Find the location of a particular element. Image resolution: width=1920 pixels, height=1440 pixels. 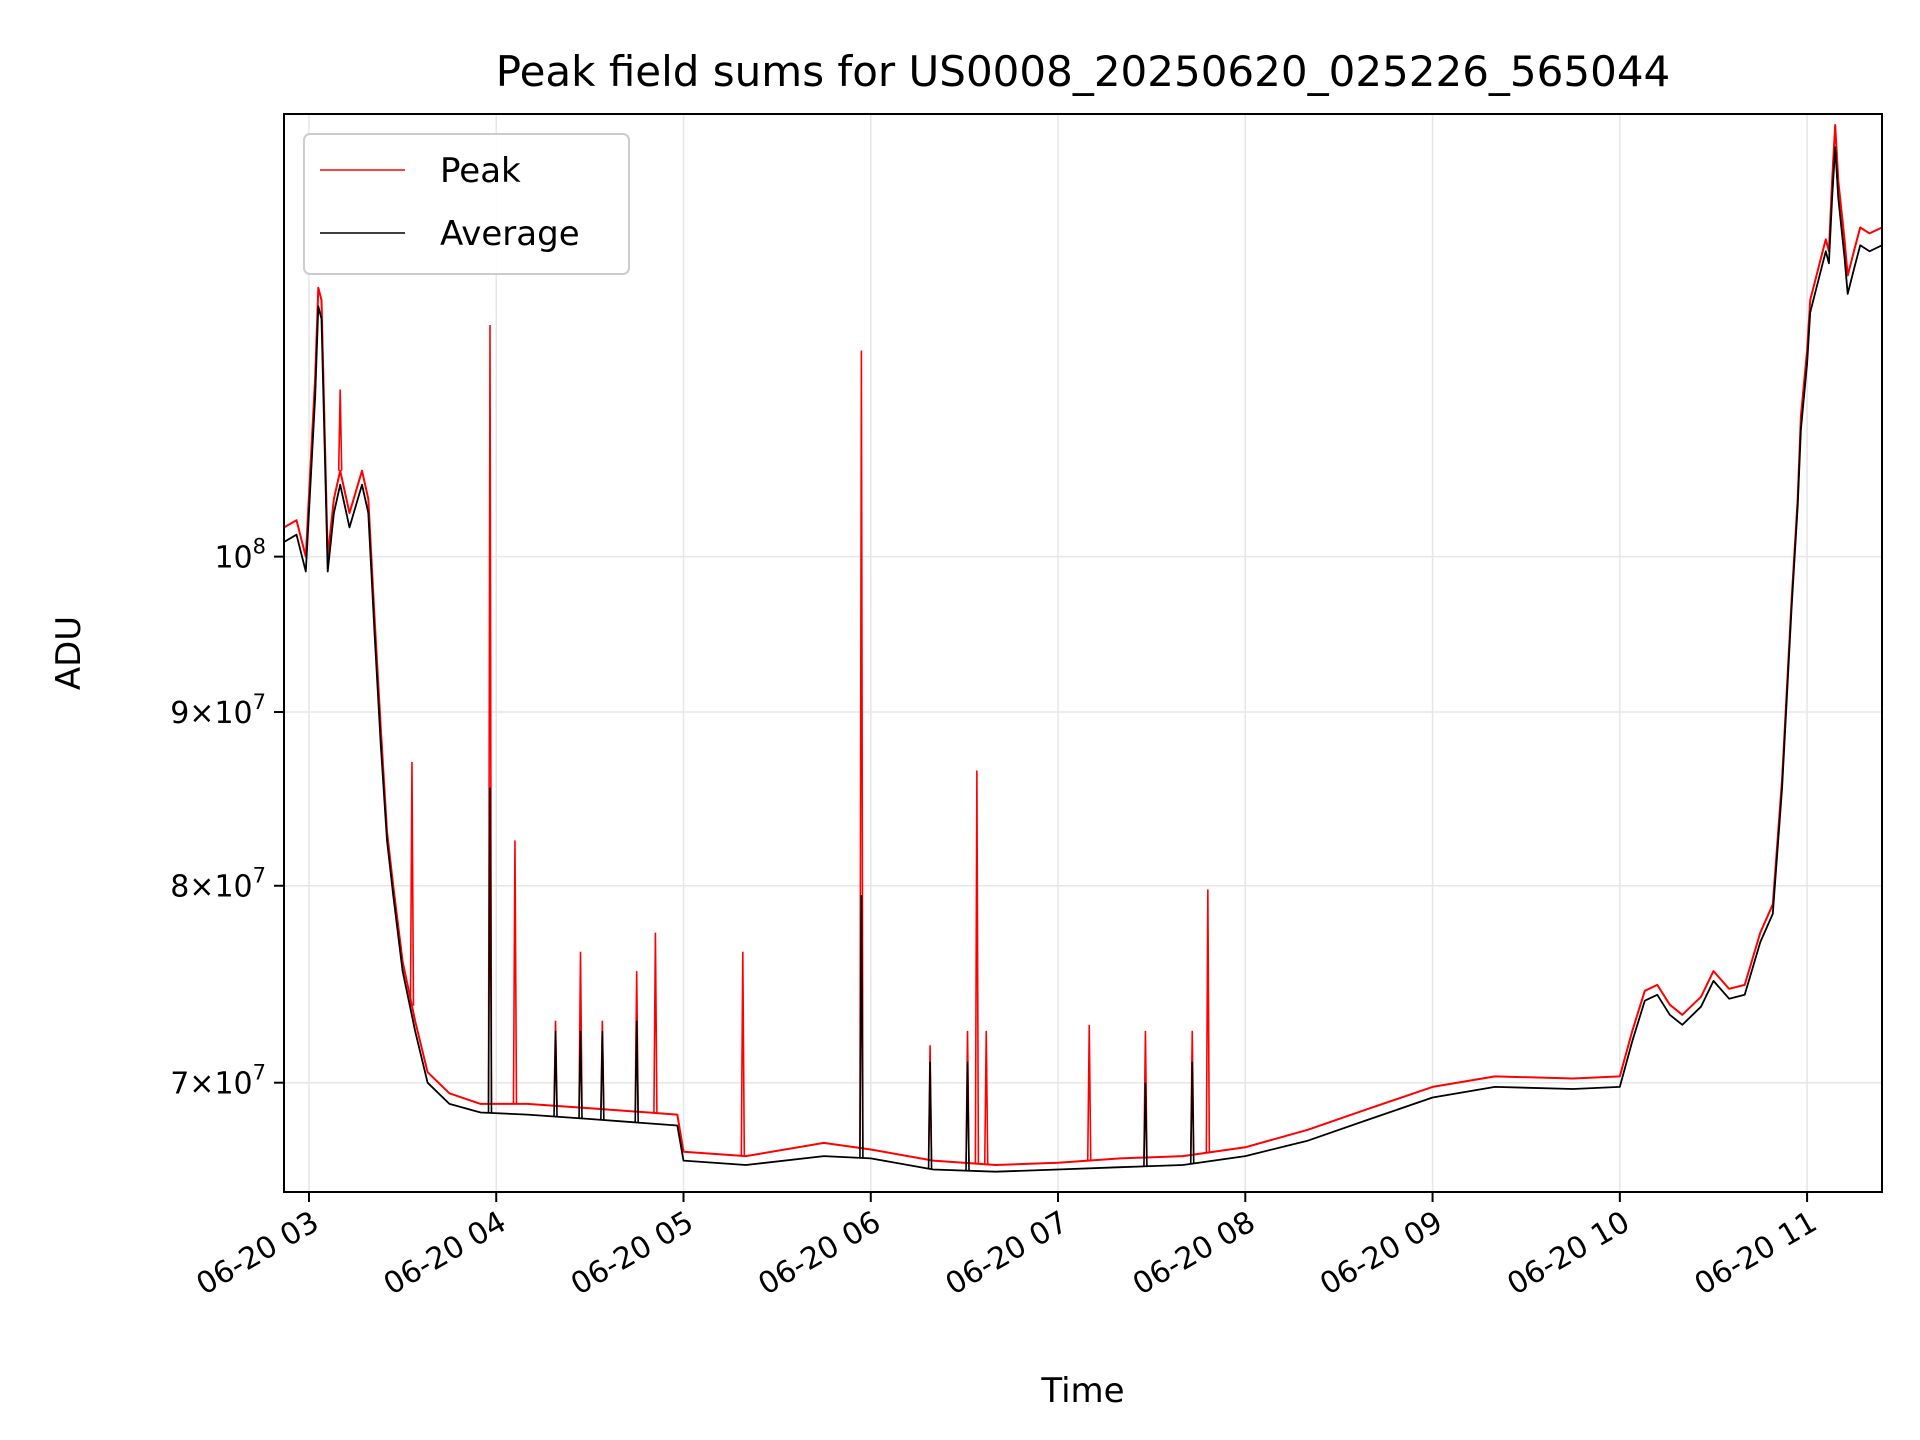

legend-label-average: Average is located at coordinates (510, 234).